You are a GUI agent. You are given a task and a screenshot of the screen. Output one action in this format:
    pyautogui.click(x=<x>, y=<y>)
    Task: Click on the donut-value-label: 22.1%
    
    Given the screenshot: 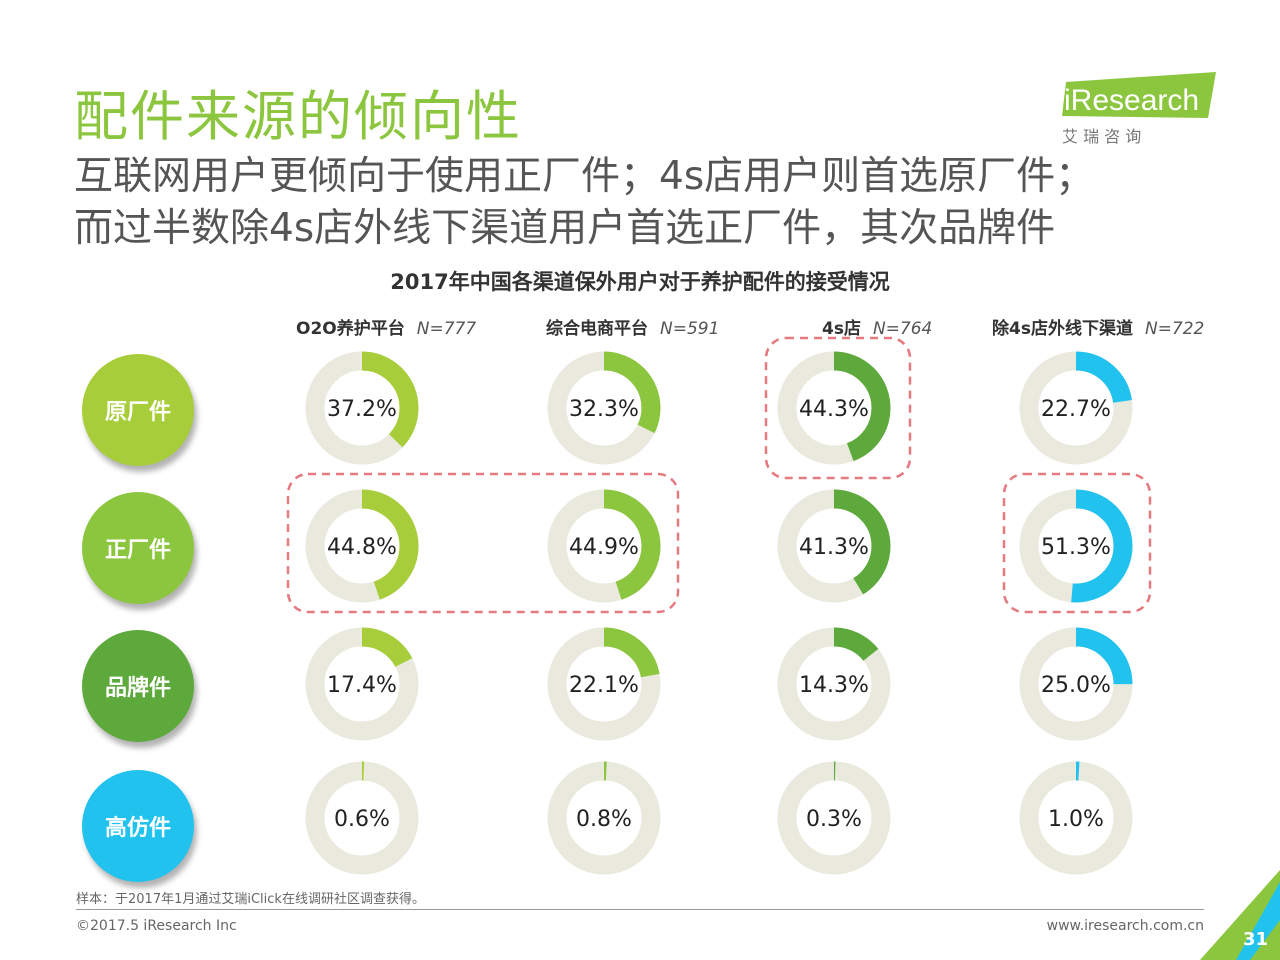 What is the action you would take?
    pyautogui.click(x=604, y=685)
    